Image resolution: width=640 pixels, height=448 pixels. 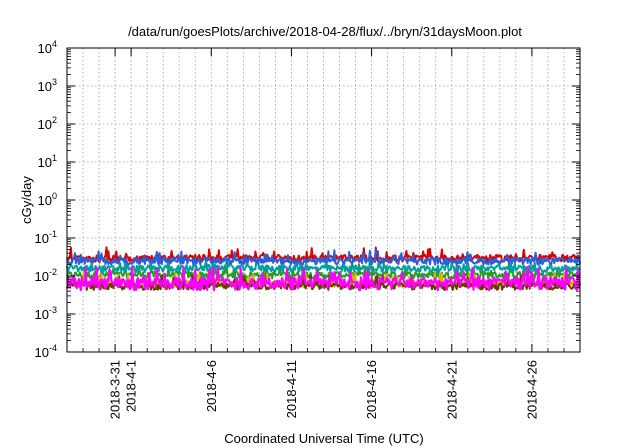 What do you see at coordinates (451, 389) in the screenshot?
I see `x-tick-label: 2018-4-21` at bounding box center [451, 389].